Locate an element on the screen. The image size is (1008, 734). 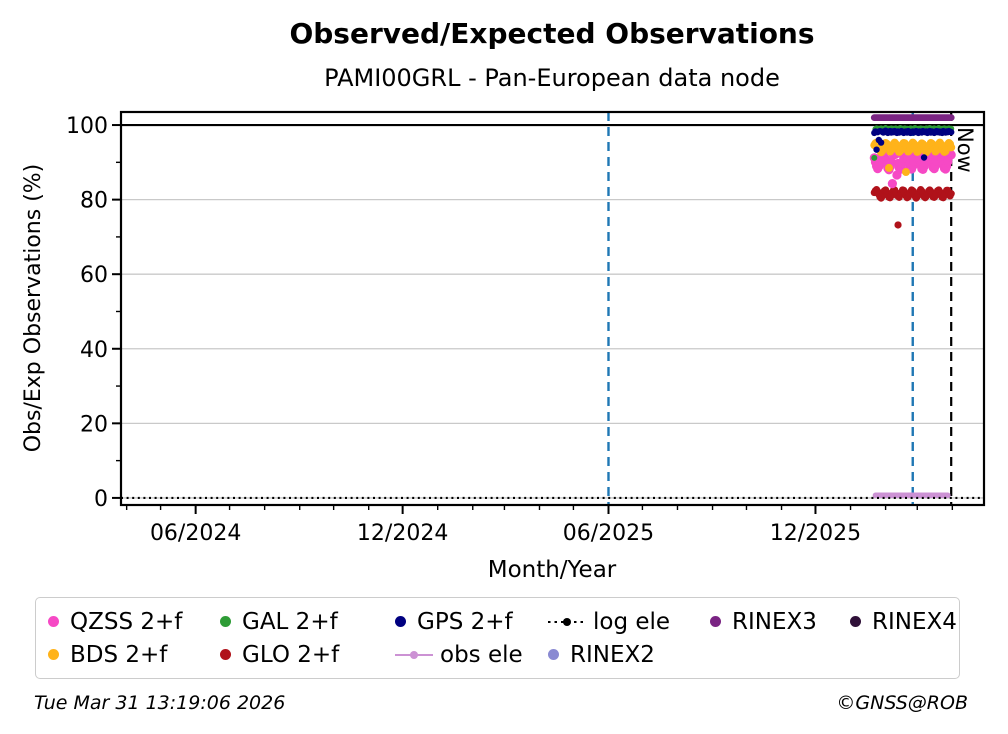
legend-item-rinex2: RINEX2 is located at coordinates (629, 655).